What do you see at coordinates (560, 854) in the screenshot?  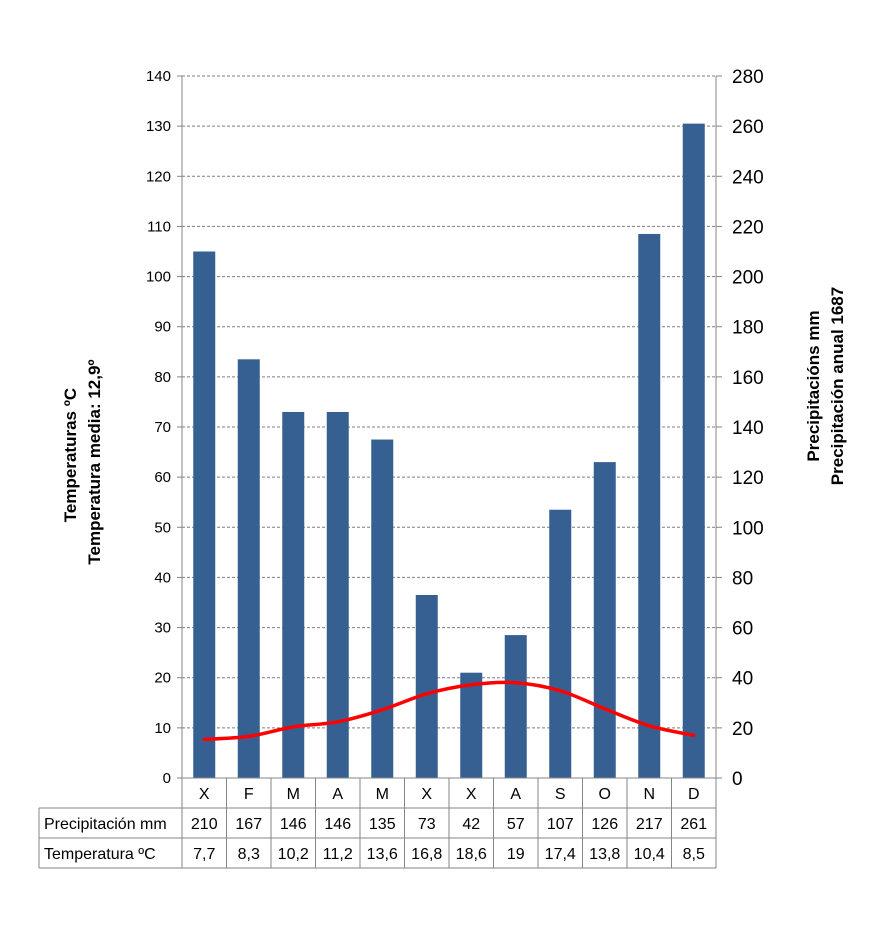 I see `temperature-value: 17,4` at bounding box center [560, 854].